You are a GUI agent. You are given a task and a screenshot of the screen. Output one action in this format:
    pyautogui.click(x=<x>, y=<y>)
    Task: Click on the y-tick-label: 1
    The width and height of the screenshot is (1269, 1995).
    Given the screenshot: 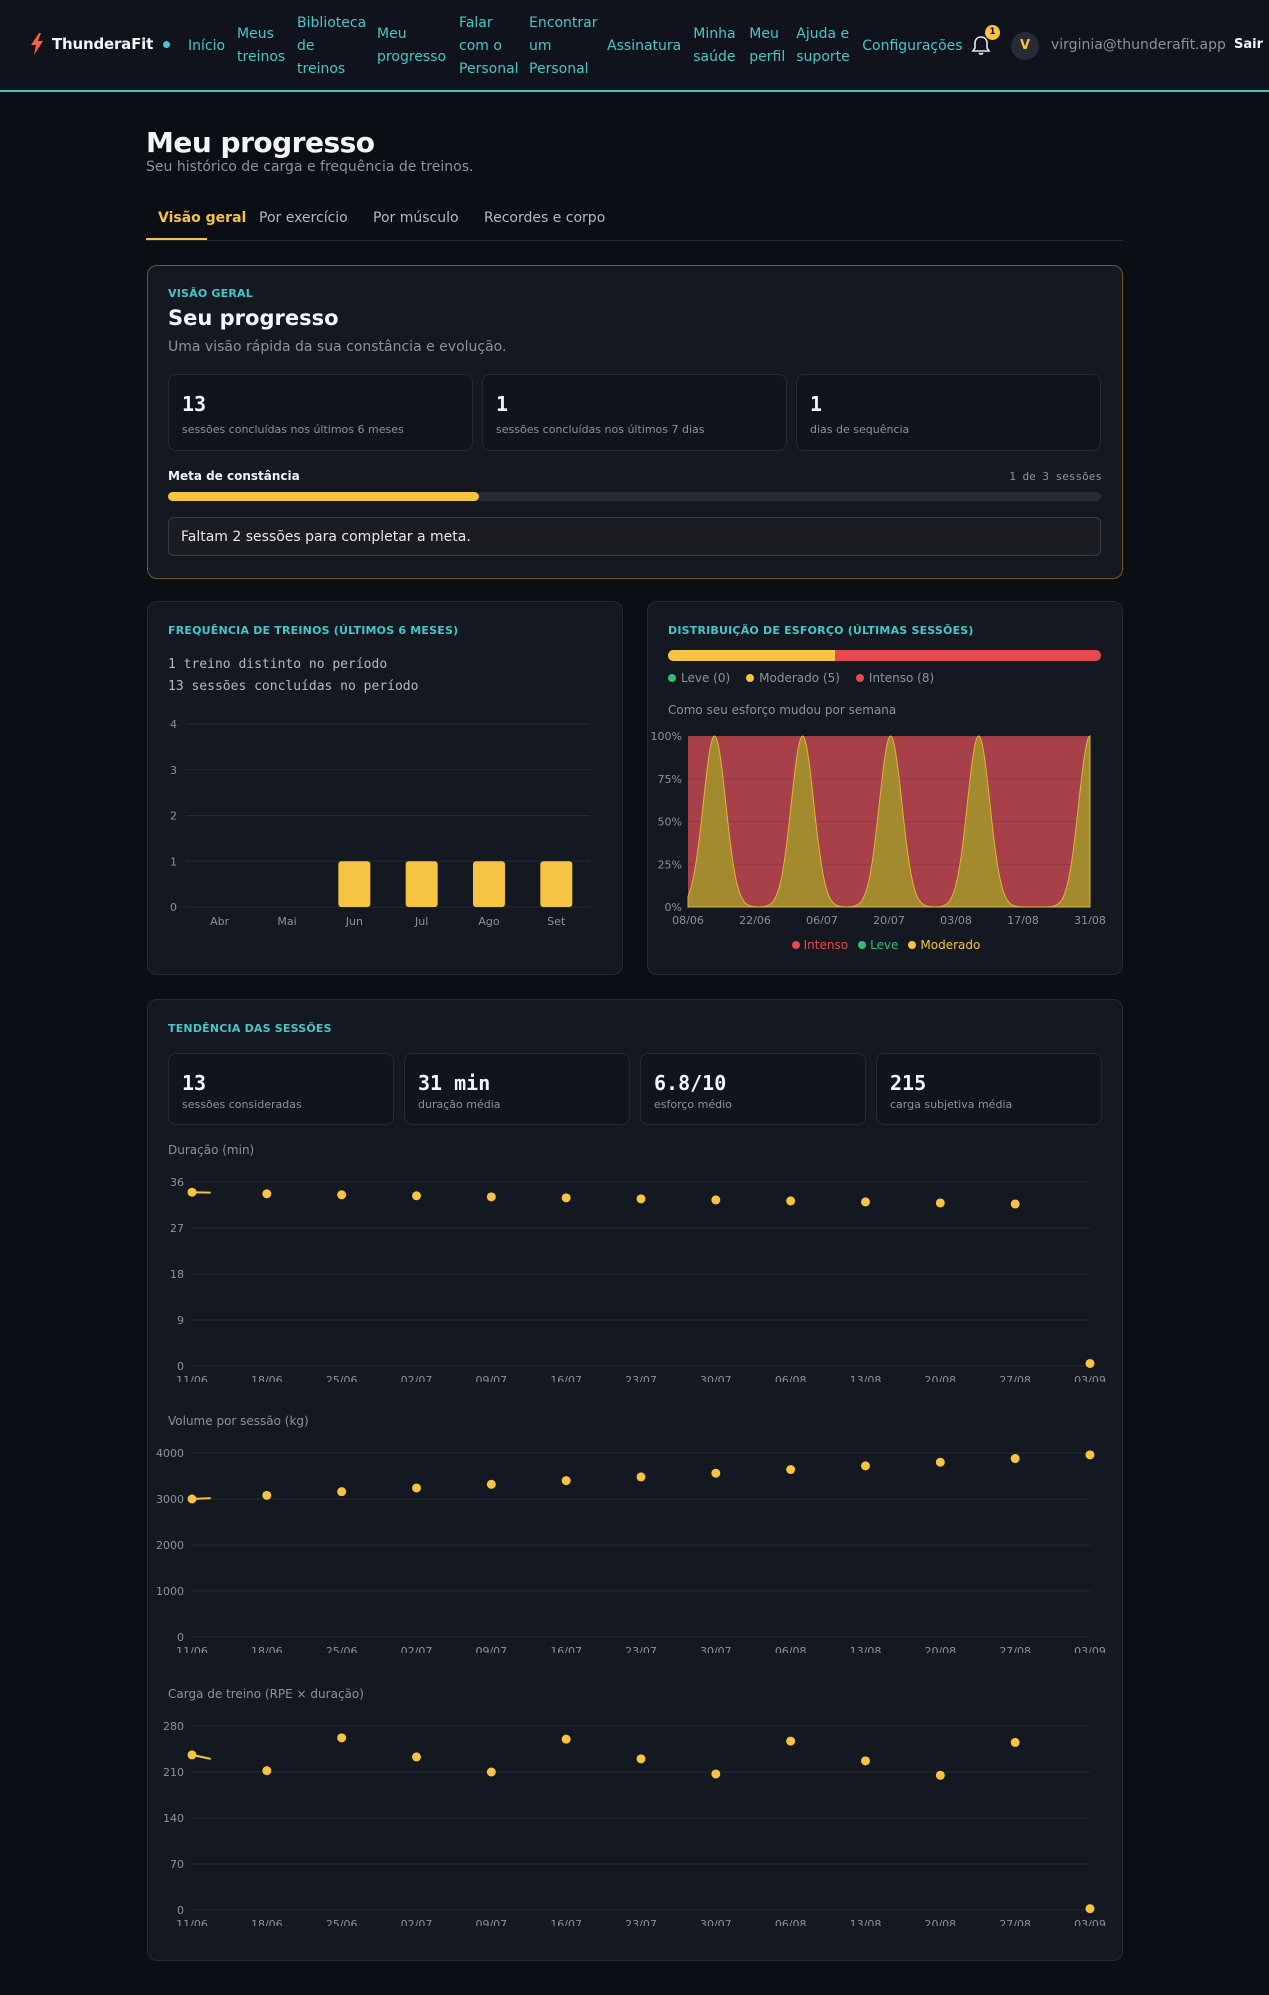 What is the action you would take?
    pyautogui.click(x=173, y=861)
    